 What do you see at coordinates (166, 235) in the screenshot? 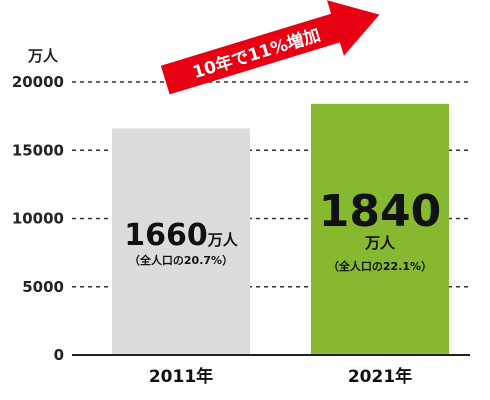
I see `bar-value: 1660` at bounding box center [166, 235].